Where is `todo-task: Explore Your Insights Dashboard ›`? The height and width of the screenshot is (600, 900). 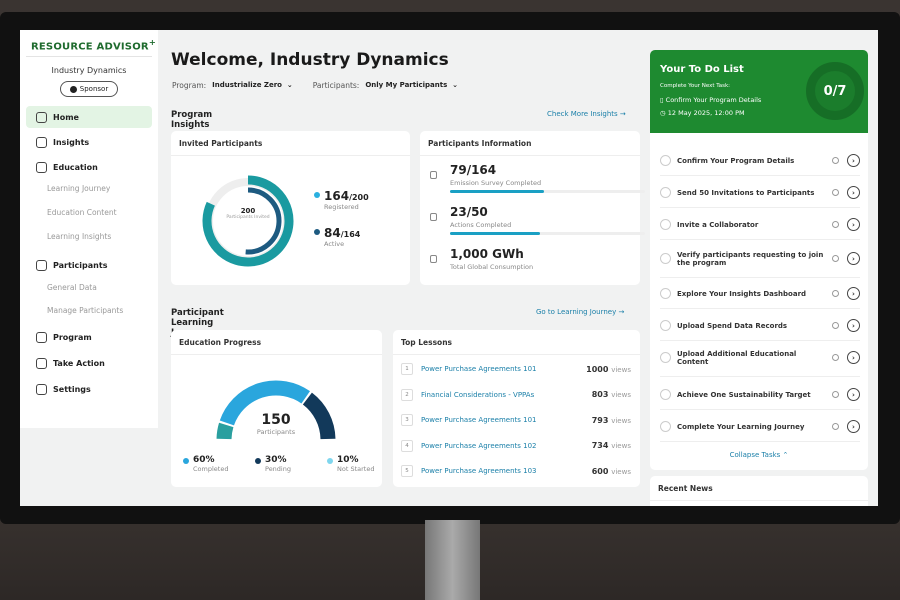
todo-task: Explore Your Insights Dashboard › is located at coordinates (760, 294).